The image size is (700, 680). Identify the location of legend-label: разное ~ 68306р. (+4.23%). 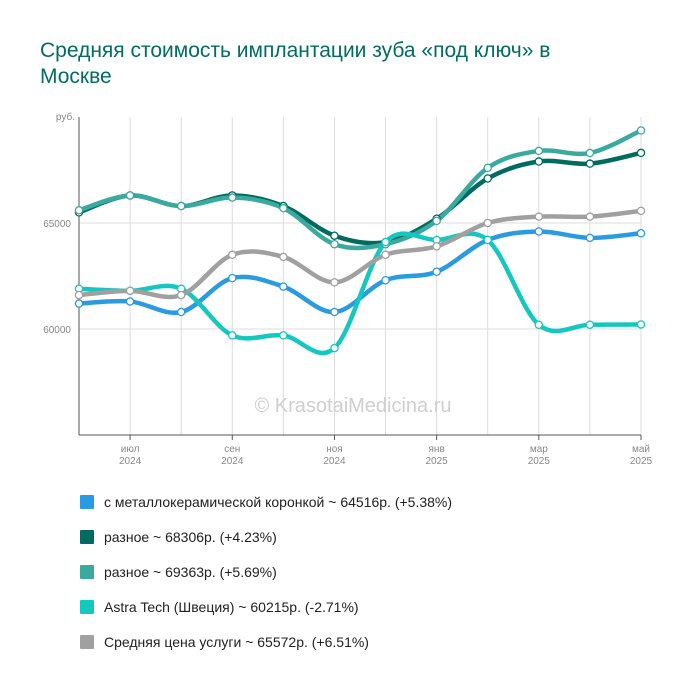
(190, 536).